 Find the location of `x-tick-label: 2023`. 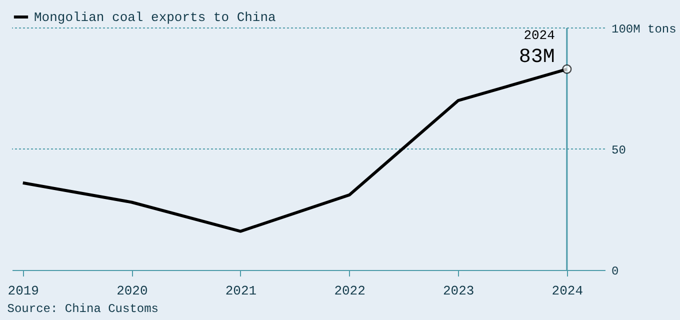

x-tick-label: 2023 is located at coordinates (458, 291).